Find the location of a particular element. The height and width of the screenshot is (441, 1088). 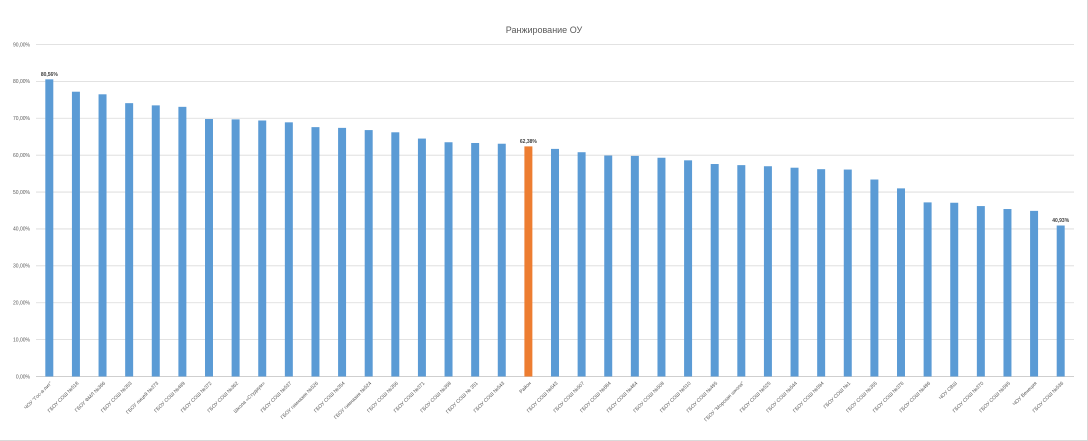

y-tick-label: 10,00% is located at coordinates (22, 340).